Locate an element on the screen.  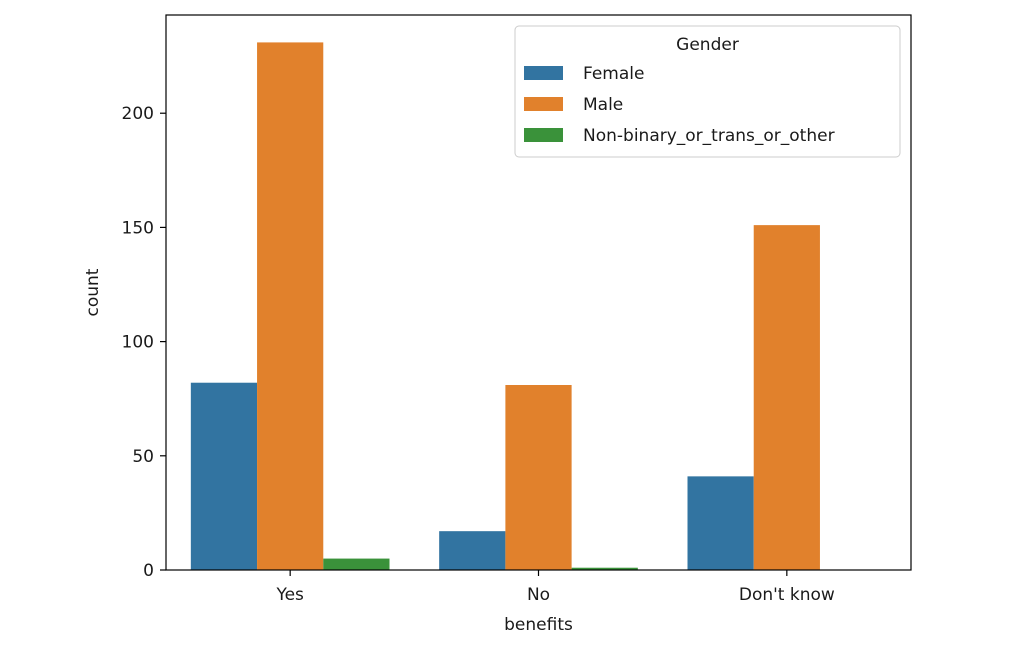
bar-yes-female is located at coordinates (224, 476).